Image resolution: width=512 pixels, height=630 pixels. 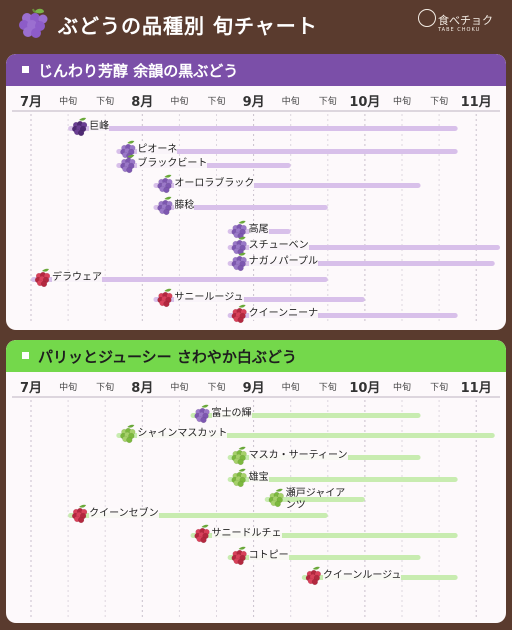 What do you see at coordinates (182, 434) in the screenshot?
I see `variety-label: シャインマスカット` at bounding box center [182, 434].